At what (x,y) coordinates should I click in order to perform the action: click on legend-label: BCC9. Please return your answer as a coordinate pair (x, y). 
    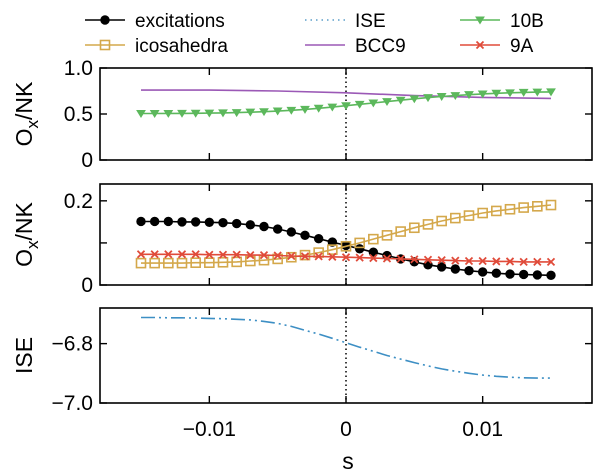
    Looking at the image, I should click on (380, 46).